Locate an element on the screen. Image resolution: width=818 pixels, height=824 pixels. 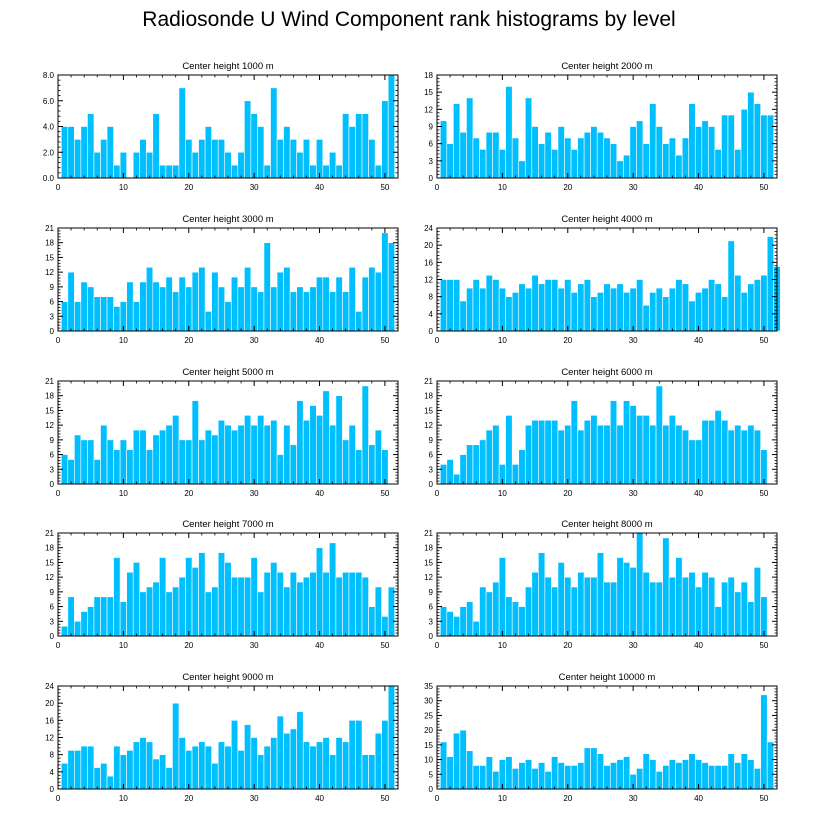
x-tick-label: 30 is located at coordinates (254, 340).